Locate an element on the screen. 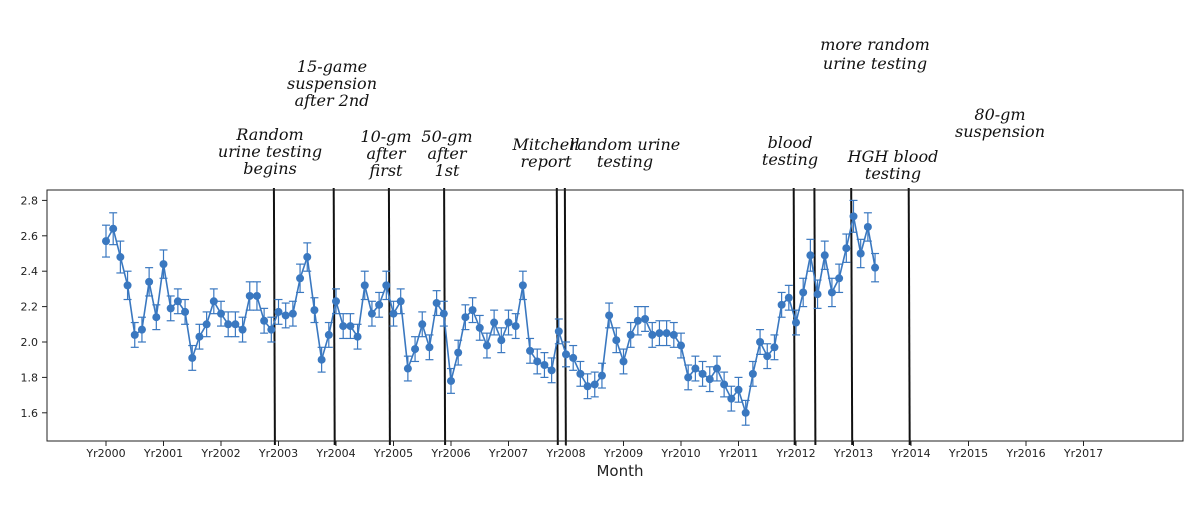  annotation-text: begins is located at coordinates (270, 168).